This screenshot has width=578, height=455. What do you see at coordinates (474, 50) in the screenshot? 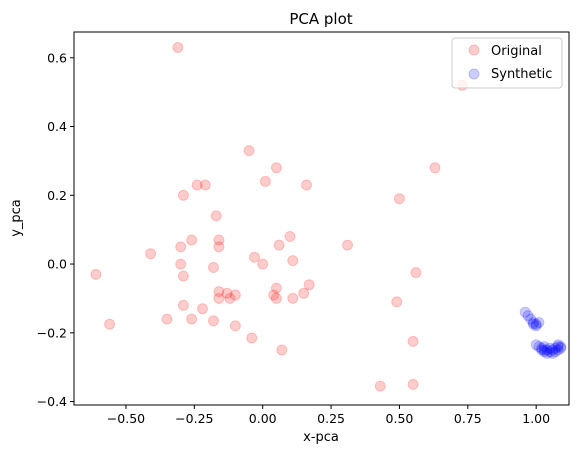
I see `legend-marker-original` at bounding box center [474, 50].